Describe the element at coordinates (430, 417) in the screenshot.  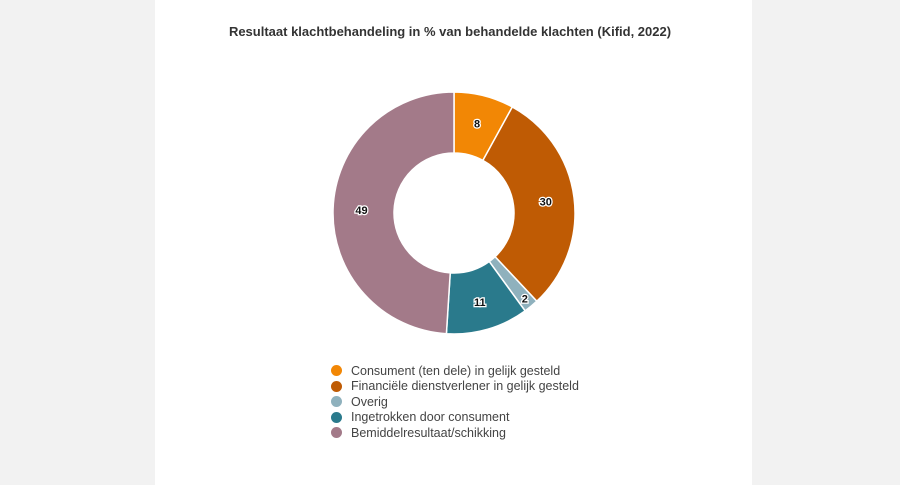
I see `legend-label-3: Ingetrokken door consument` at that location.